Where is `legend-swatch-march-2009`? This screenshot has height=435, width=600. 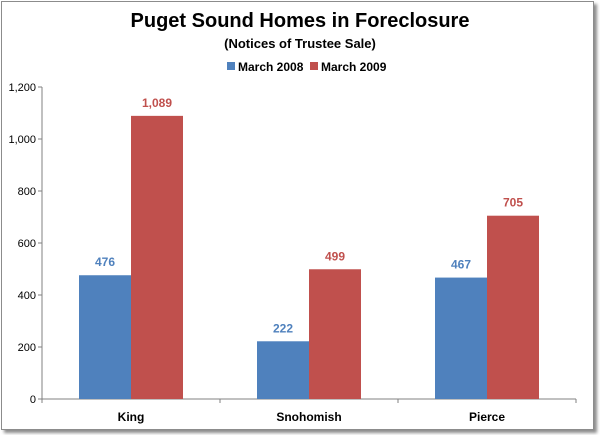
legend-swatch-march-2009 is located at coordinates (314, 66).